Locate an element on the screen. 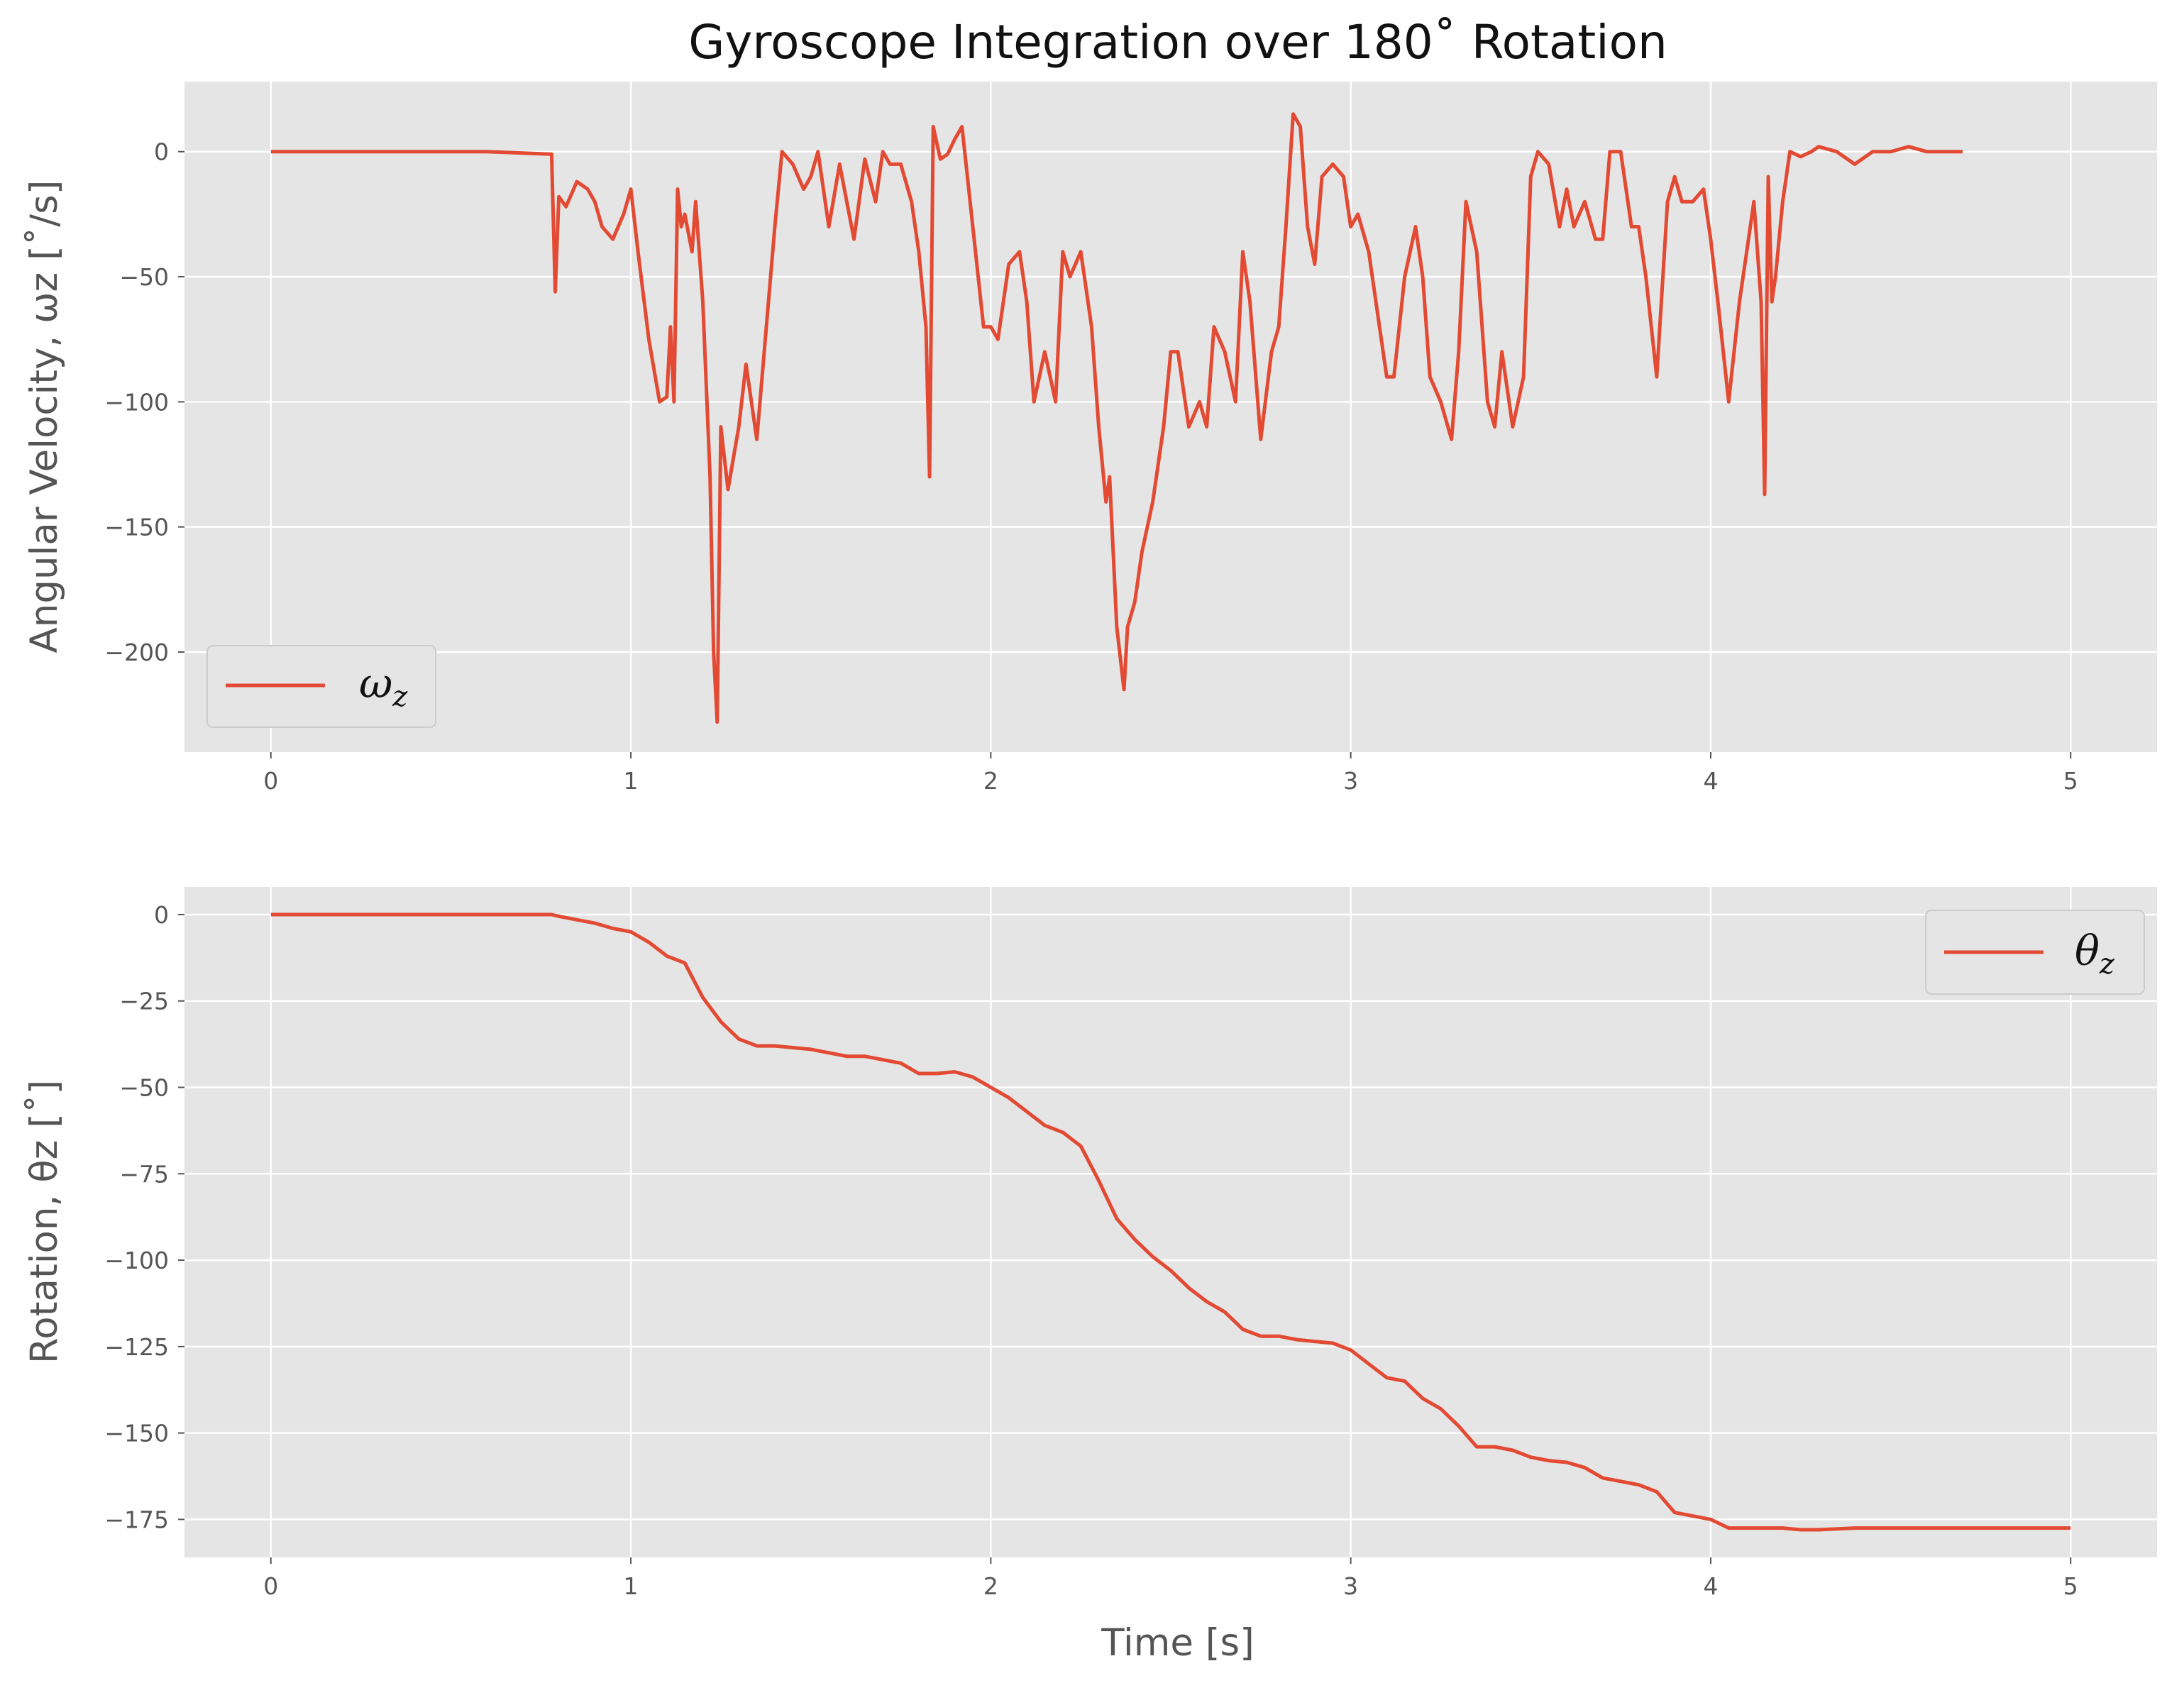  y-ticks-rotation: 0 −25 −50 −75 −100 −125 −150 −175 is located at coordinates (144, 1217).